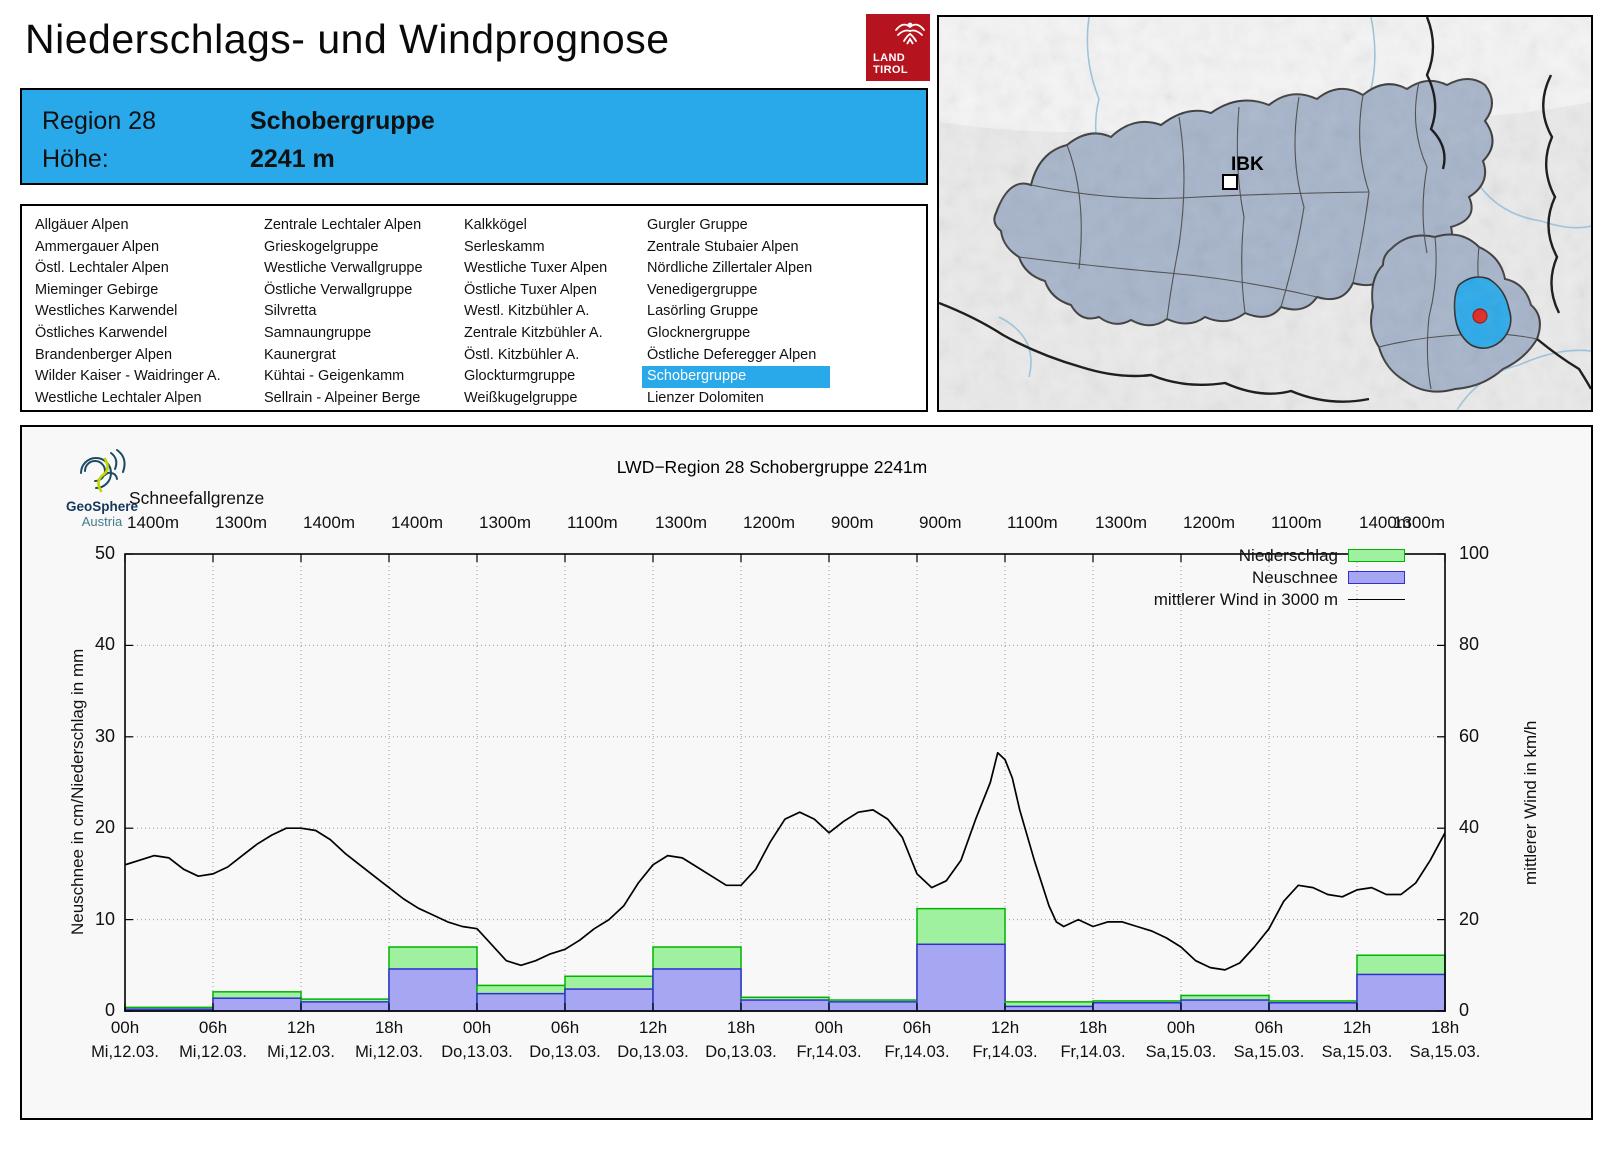 The image size is (1600, 1153). I want to click on region-item: Ammergauer Alpen, so click(97, 246).